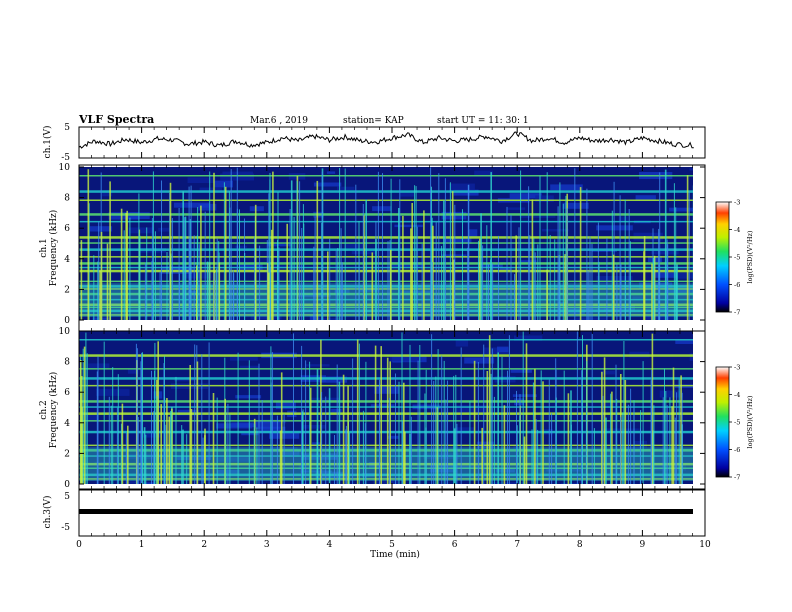 The height and width of the screenshot is (612, 792). Describe the element at coordinates (44, 409) in the screenshot. I see `ch2-spec-ylabel-channel: ch.2` at that location.